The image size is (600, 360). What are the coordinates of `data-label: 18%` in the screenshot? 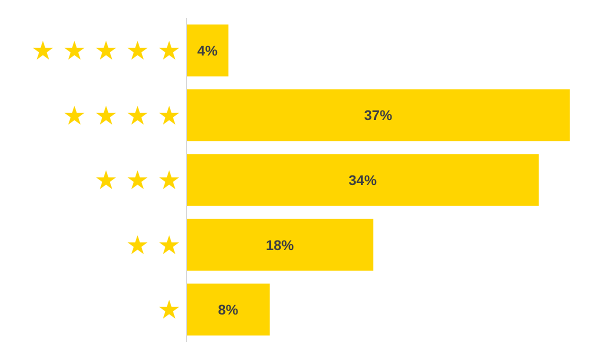 It's located at (280, 244).